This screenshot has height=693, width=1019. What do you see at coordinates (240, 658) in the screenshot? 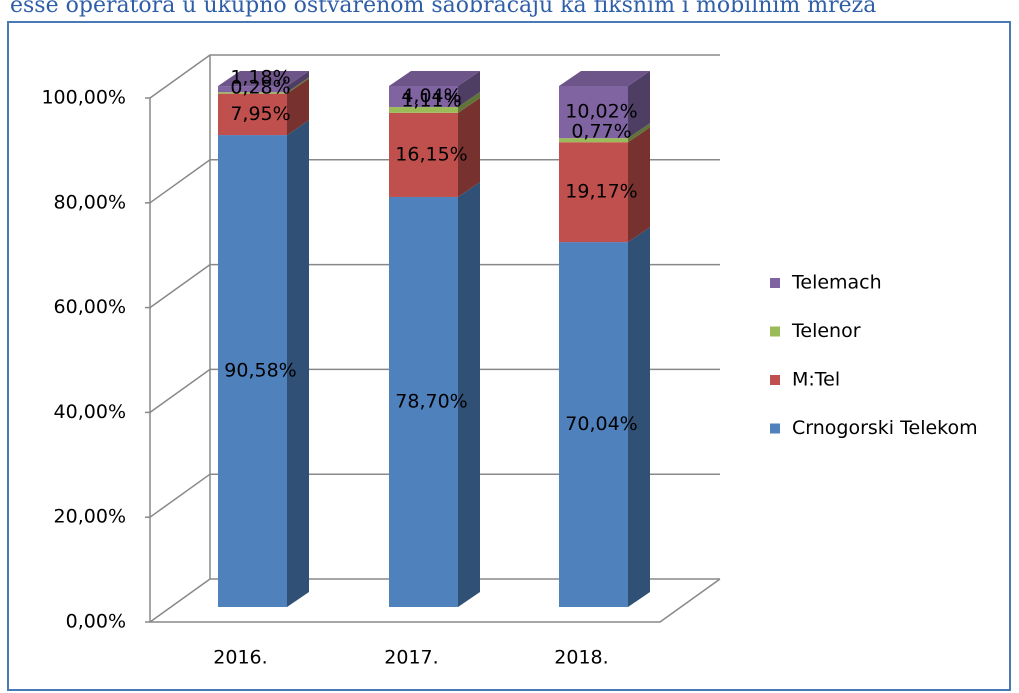
I see `x-tick-label: 2016.` at bounding box center [240, 658].